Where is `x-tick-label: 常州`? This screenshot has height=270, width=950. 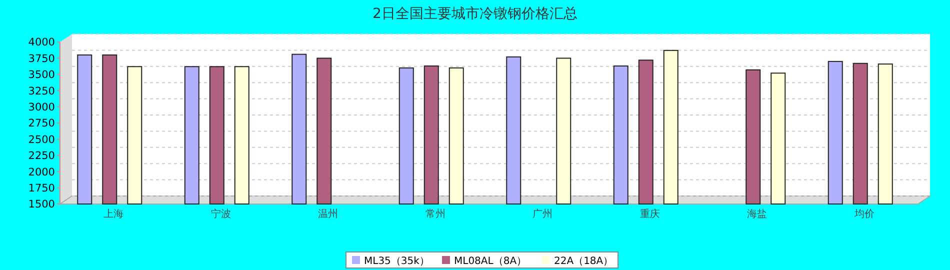
x-tick-label: 常州 is located at coordinates (435, 214).